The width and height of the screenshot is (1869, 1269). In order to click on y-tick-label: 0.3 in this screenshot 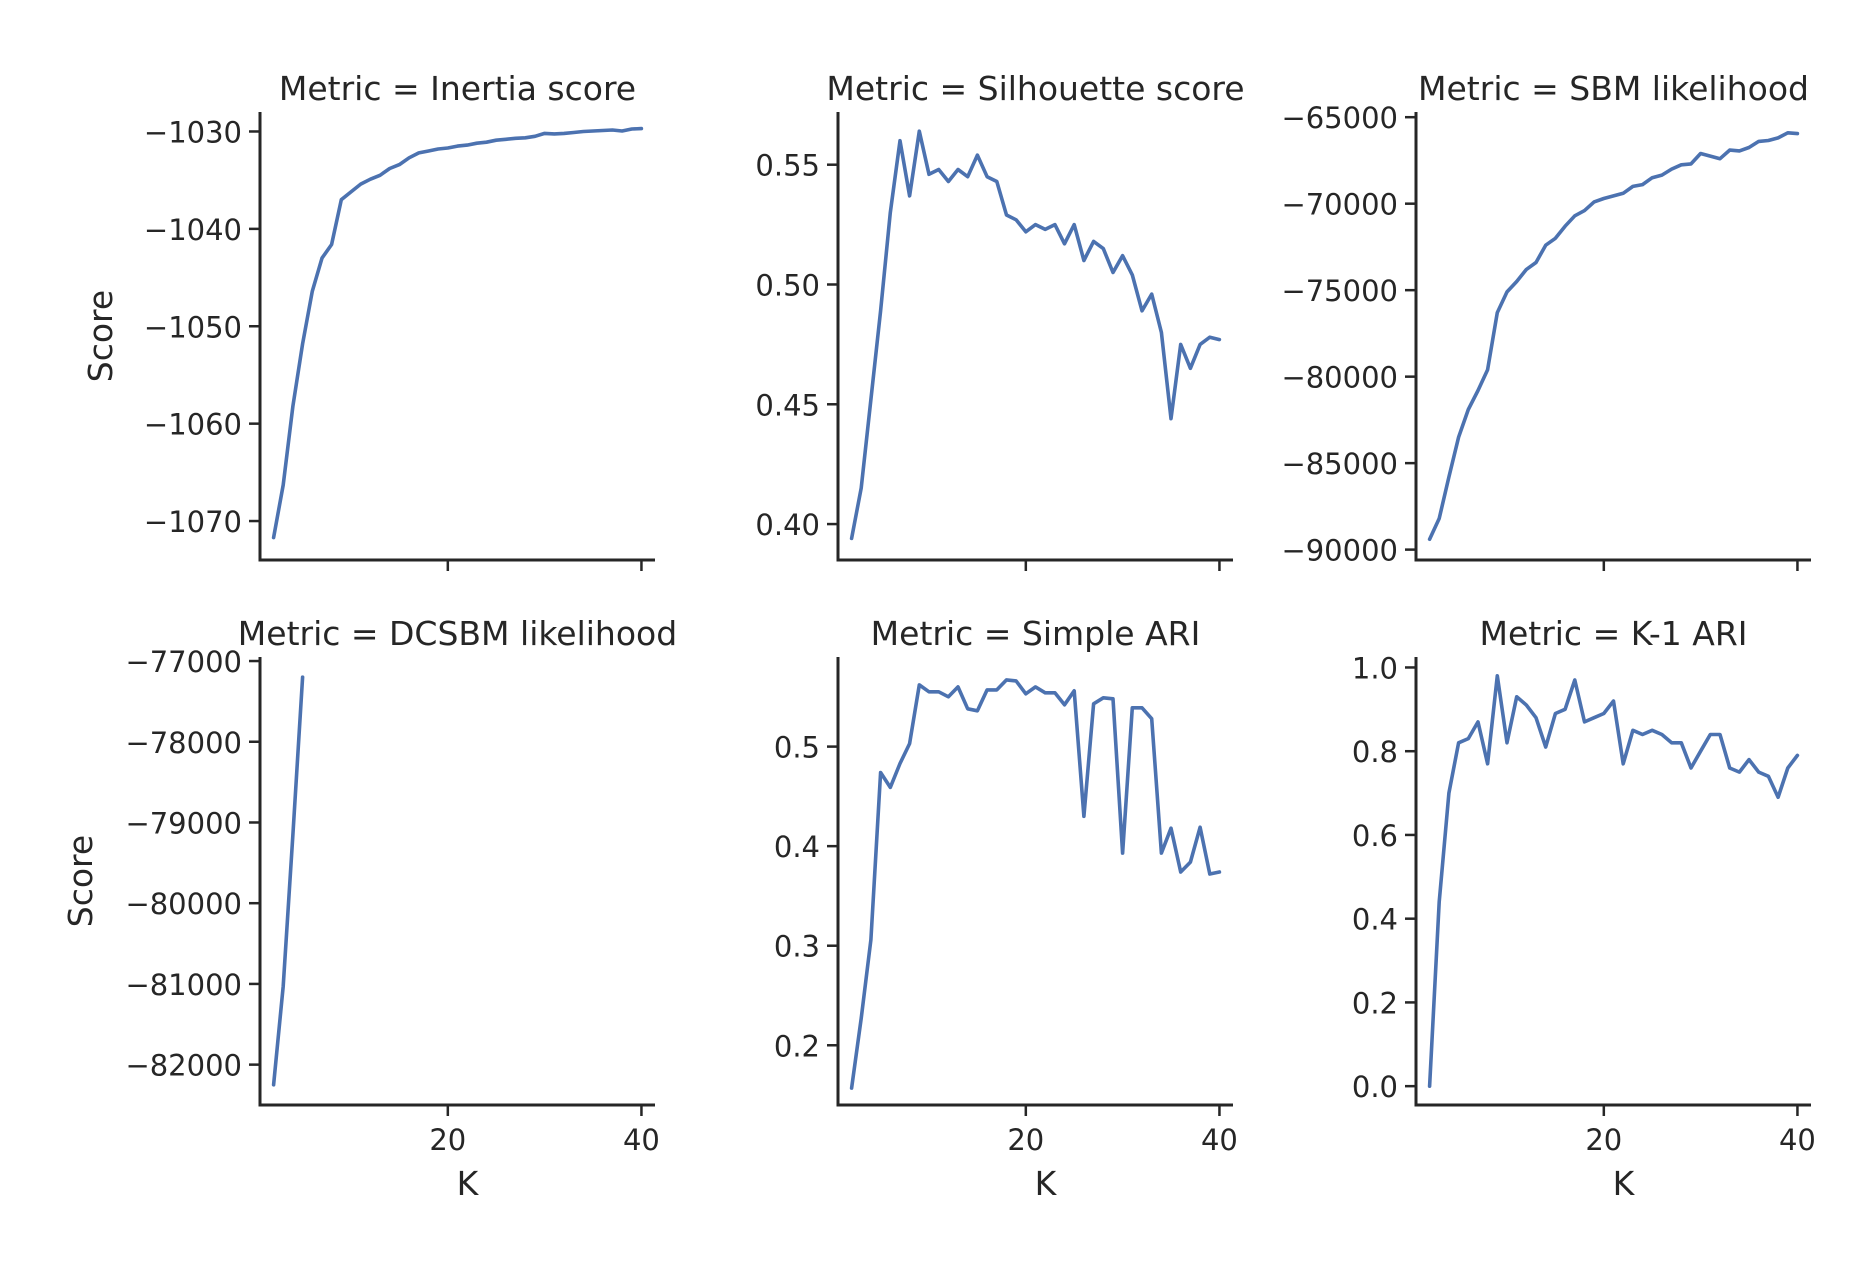, I will do `click(797, 947)`.